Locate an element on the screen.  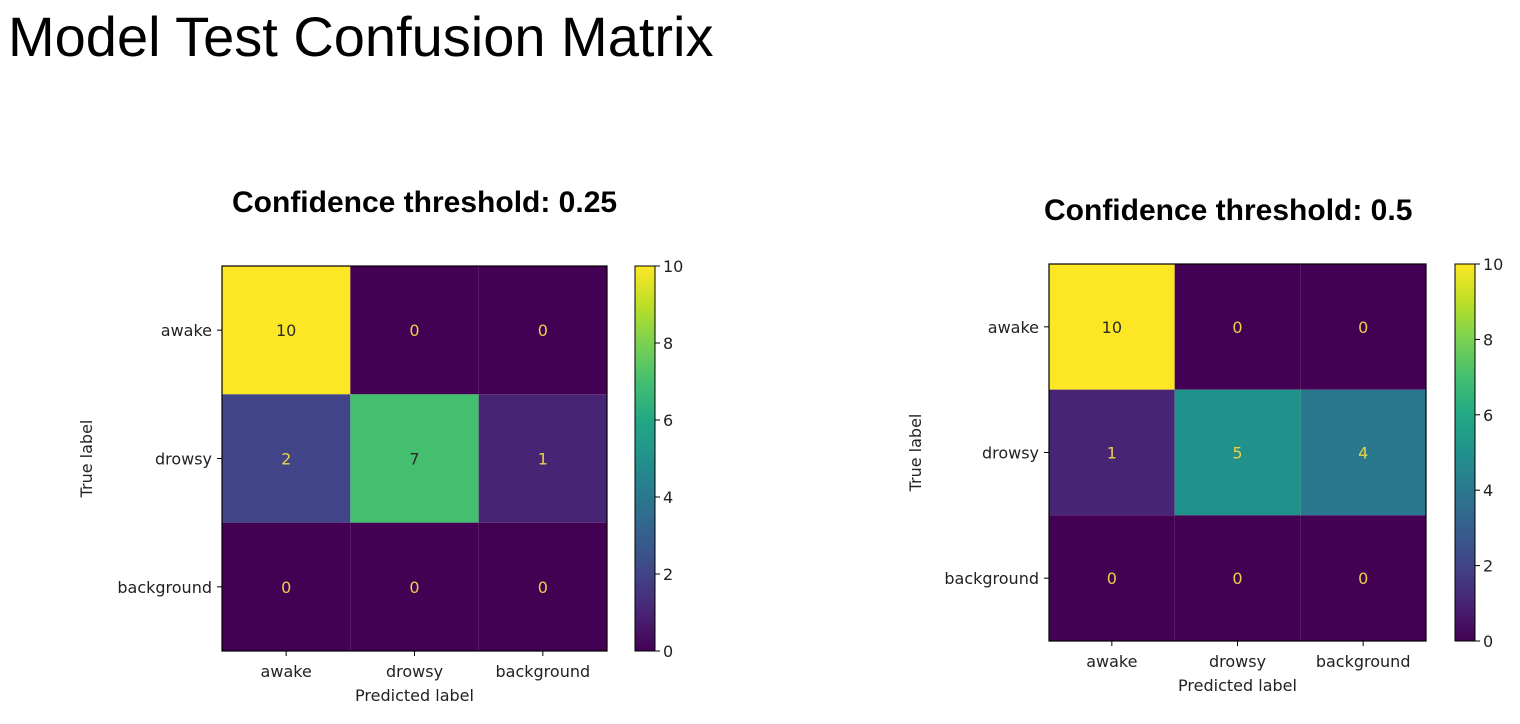
chart-title: Confidence threshold: 0.25 is located at coordinates (425, 202).